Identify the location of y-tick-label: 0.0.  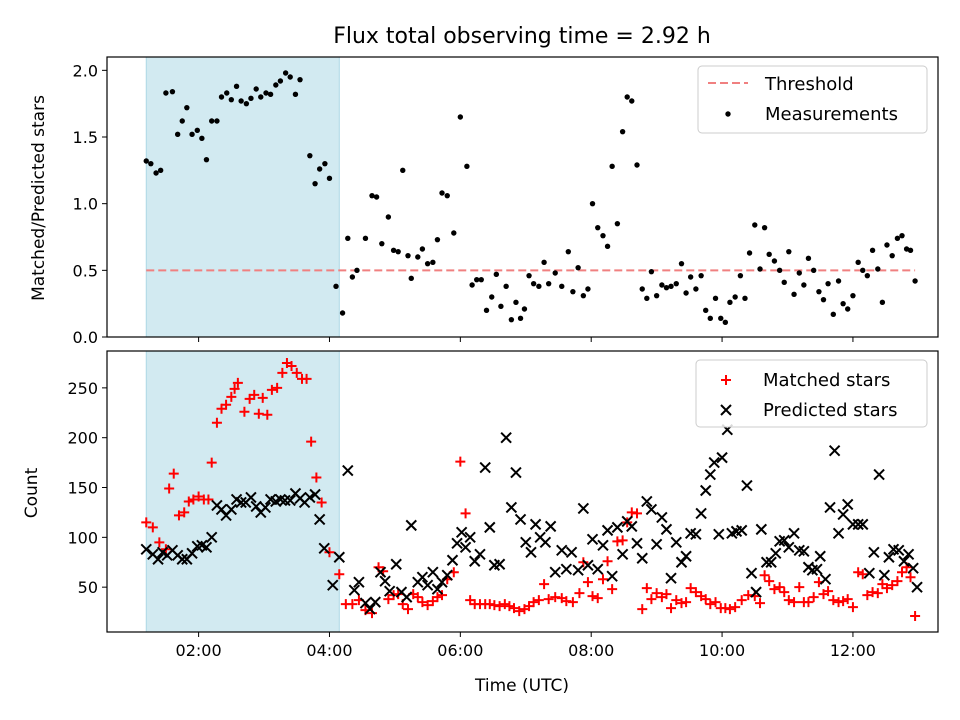
(85, 337).